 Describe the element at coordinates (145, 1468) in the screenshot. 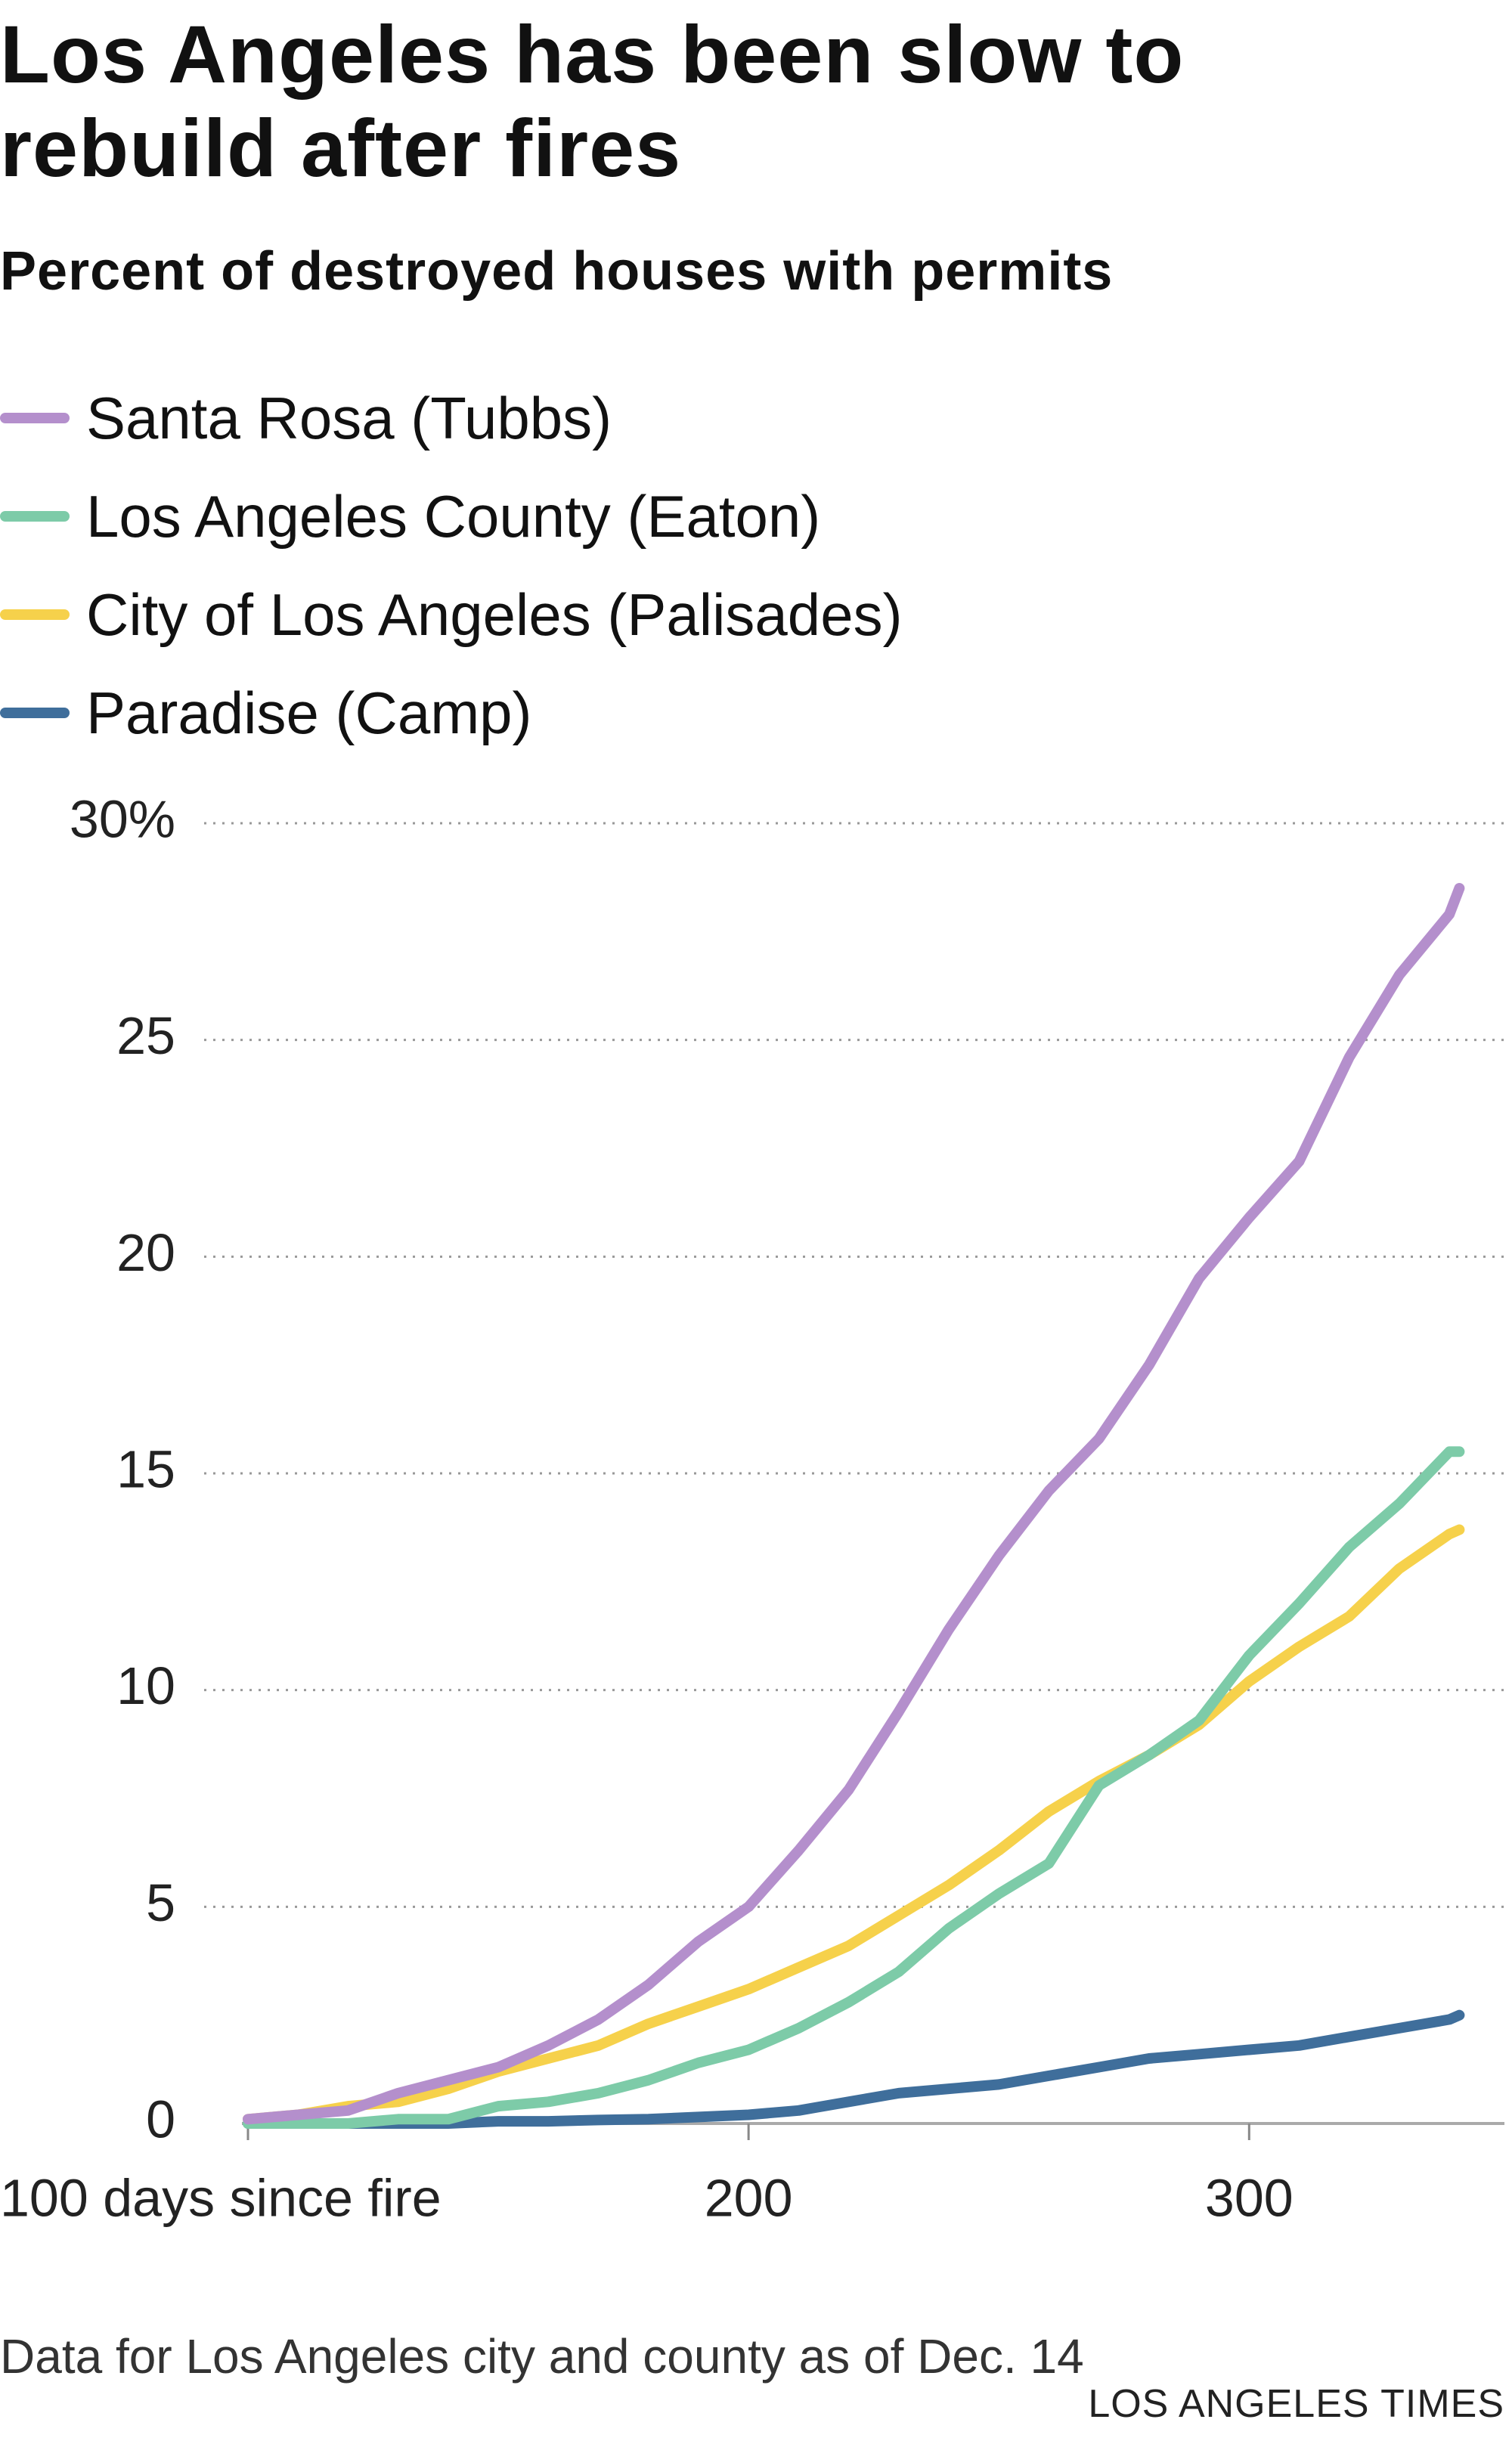

I see `y-tick-label: 15` at that location.